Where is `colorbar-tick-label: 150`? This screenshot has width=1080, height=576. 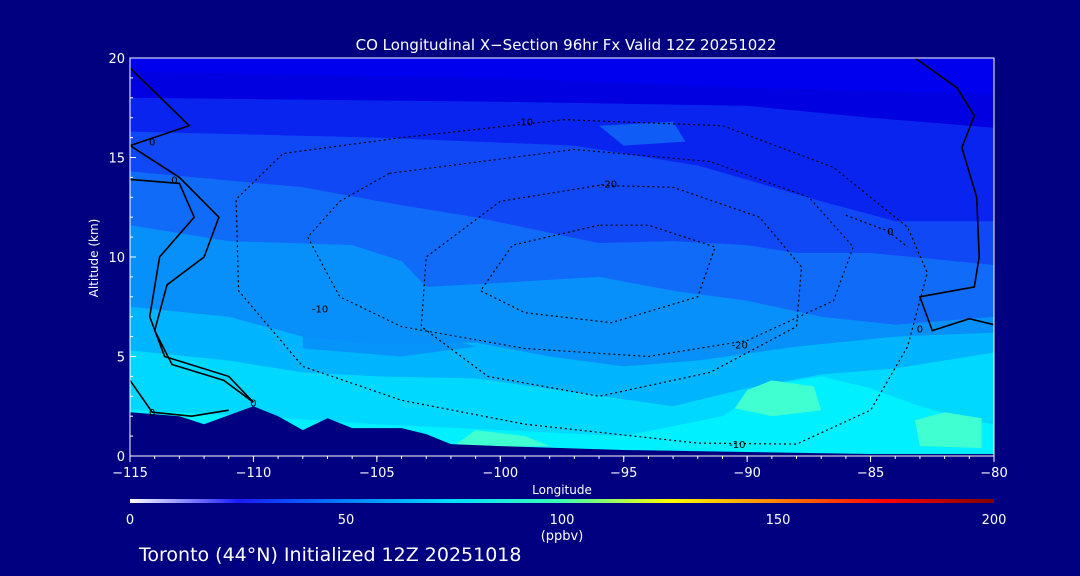
colorbar-tick-label: 150 is located at coordinates (778, 520).